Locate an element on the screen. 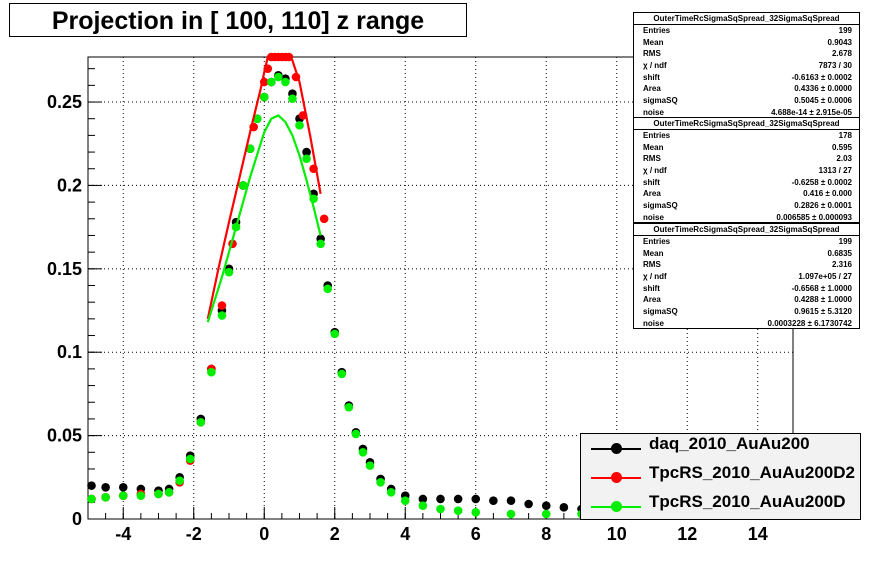 Image resolution: width=878 pixels, height=578 pixels. stats-row: sigmaSQ 0.9615 ± 5.3120 is located at coordinates (746, 312).